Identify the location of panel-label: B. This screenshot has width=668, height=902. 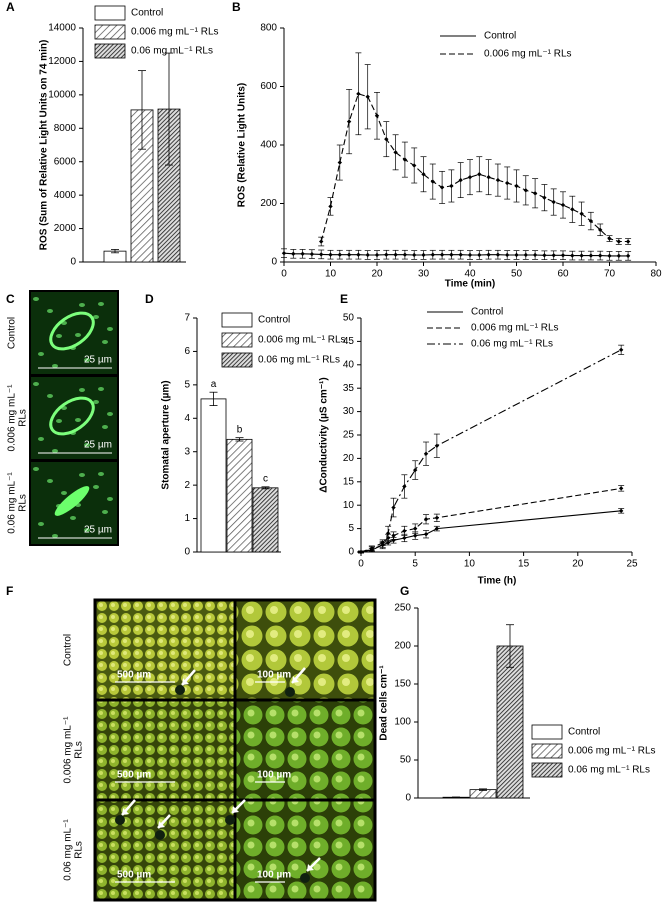
(236, 7).